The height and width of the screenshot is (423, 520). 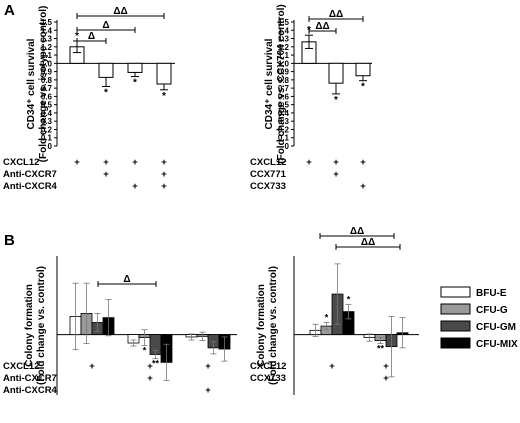 I want to click on y-axis-label: (Fold change vs. isotype control), so click(x=43, y=84).